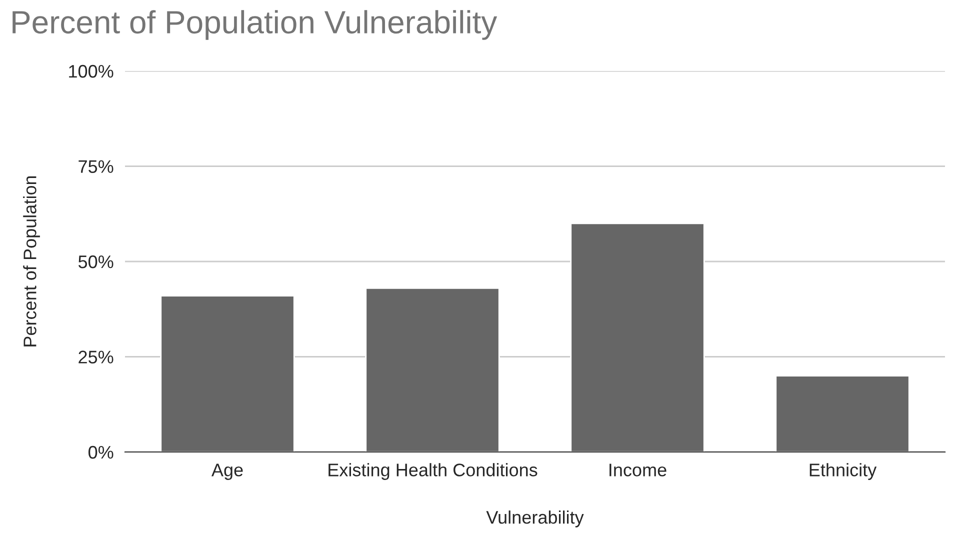 This screenshot has width=959, height=540. Describe the element at coordinates (91, 71) in the screenshot. I see `y-tick-label: 100%` at that location.